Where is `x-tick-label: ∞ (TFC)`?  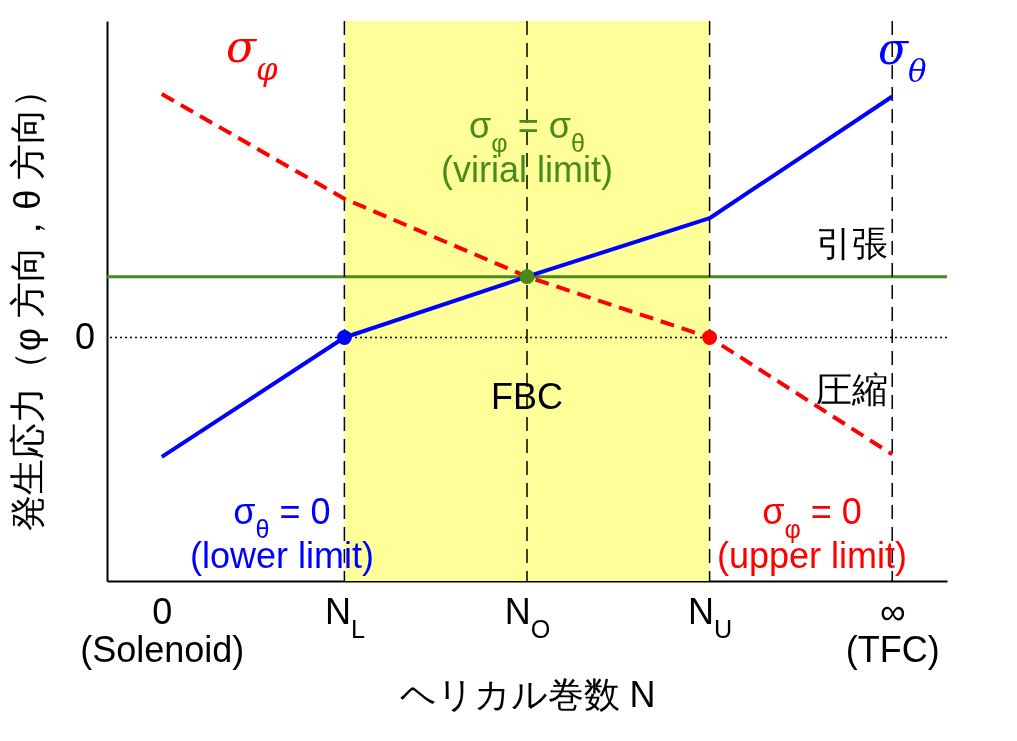
x-tick-label: ∞ (TFC) is located at coordinates (892, 630).